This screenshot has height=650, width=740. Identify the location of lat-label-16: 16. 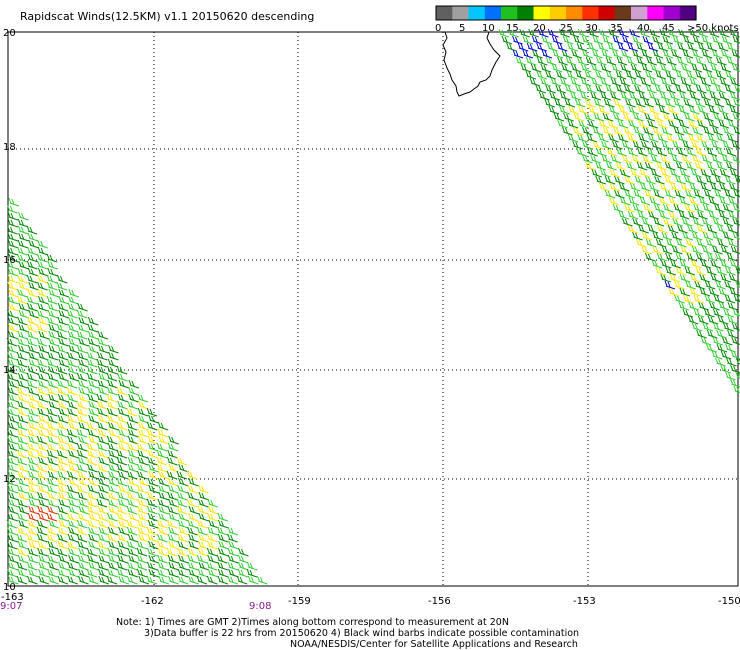
(9, 260).